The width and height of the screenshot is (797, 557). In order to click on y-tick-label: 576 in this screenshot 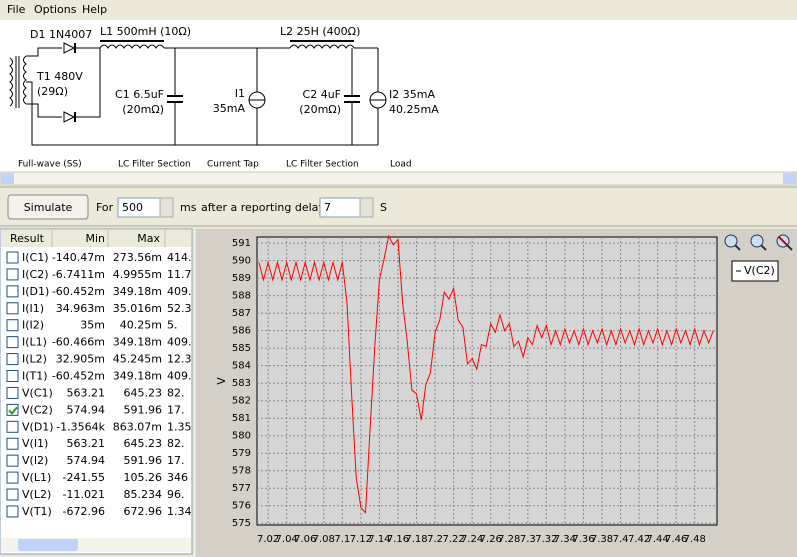, I will do `click(241, 506)`.